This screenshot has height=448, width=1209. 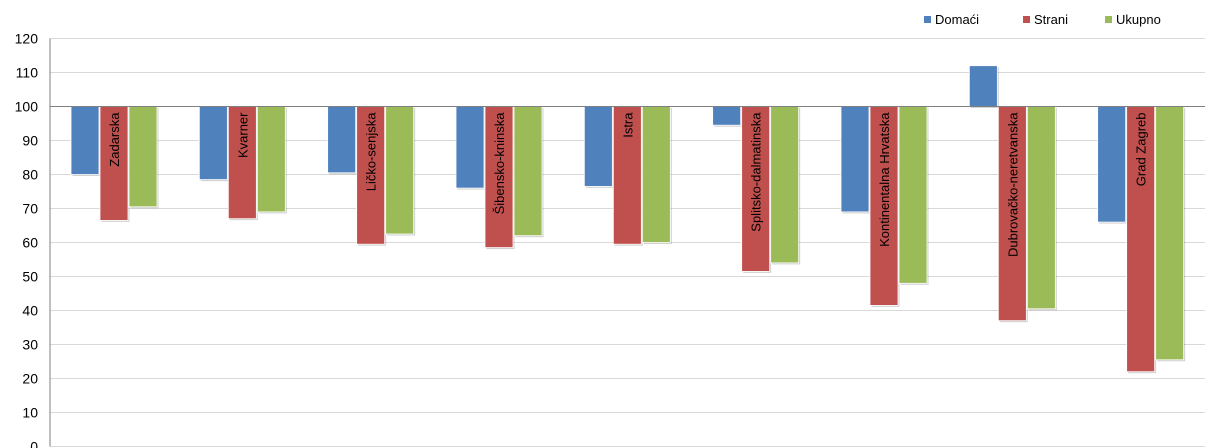 What do you see at coordinates (957, 19) in the screenshot?
I see `legend-label-Domaći: Domaći` at bounding box center [957, 19].